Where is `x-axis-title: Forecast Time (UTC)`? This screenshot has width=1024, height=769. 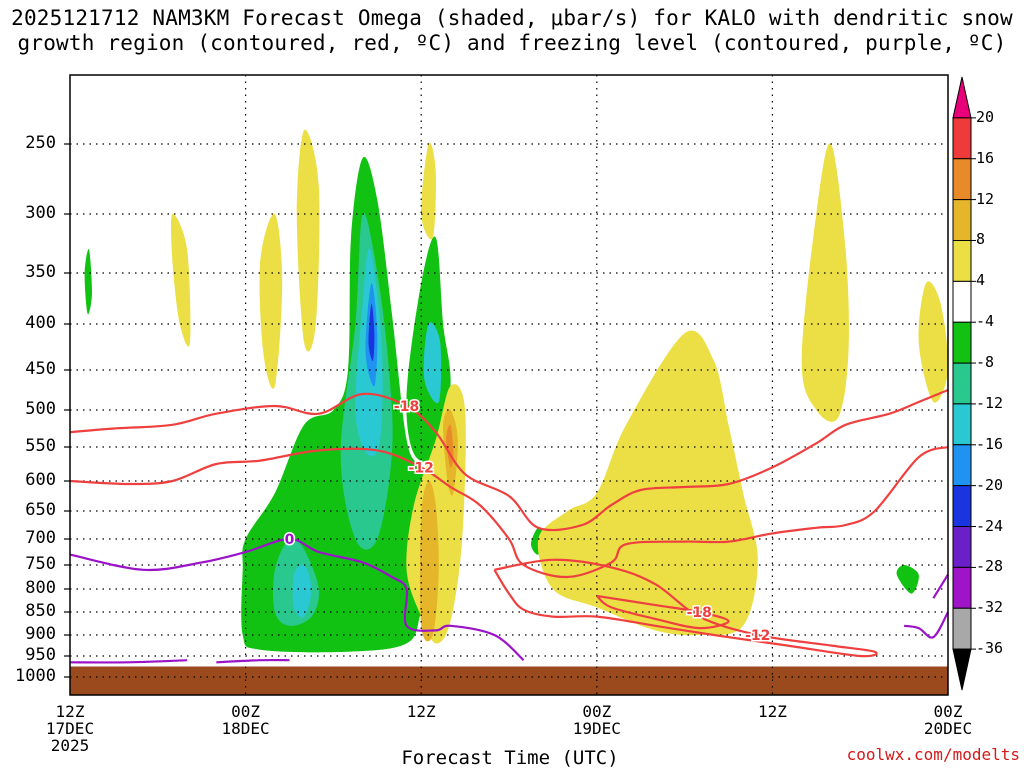
x-axis-title: Forecast Time (UTC) is located at coordinates (510, 758).